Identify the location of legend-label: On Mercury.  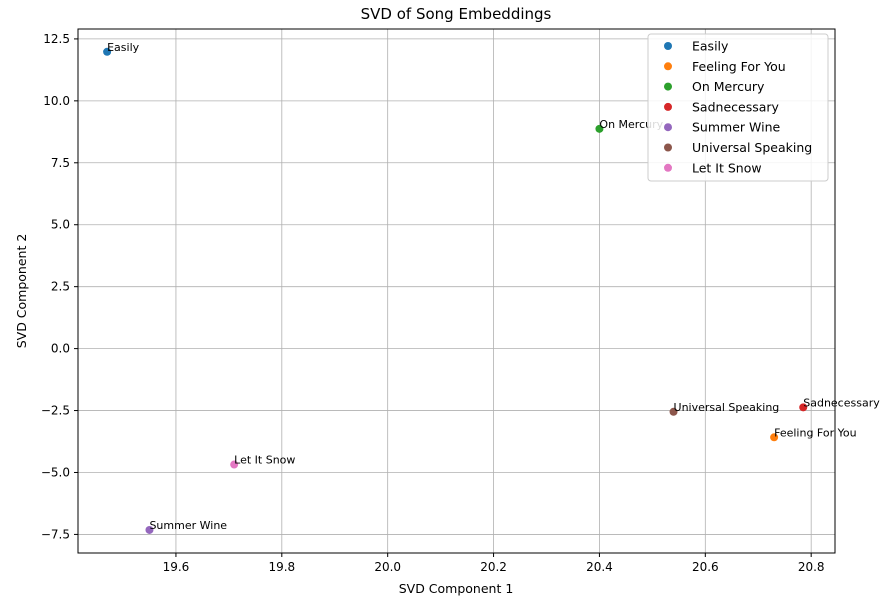
(728, 86).